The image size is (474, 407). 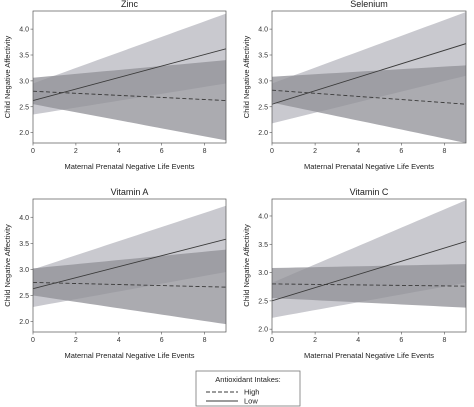 I want to click on chart-title: Selenium, so click(x=369, y=4).